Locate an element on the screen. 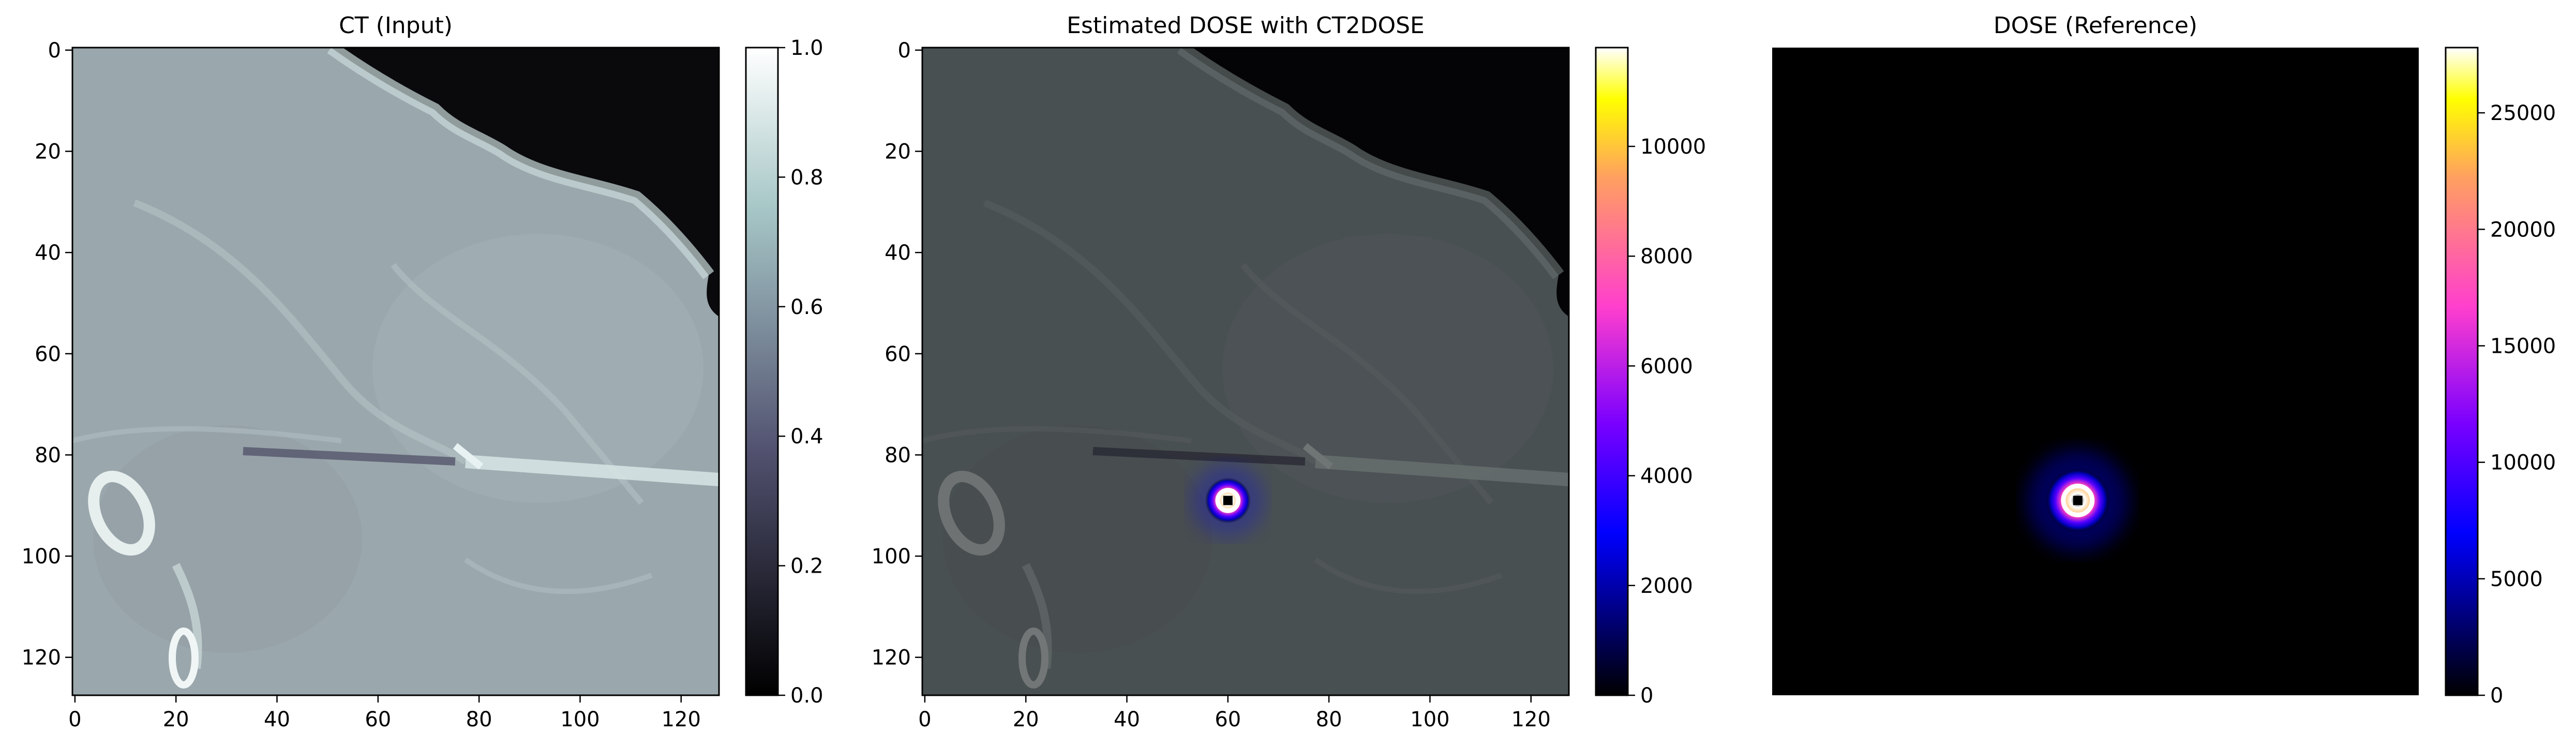  colorbar-tick-label: 20000 is located at coordinates (2523, 230).